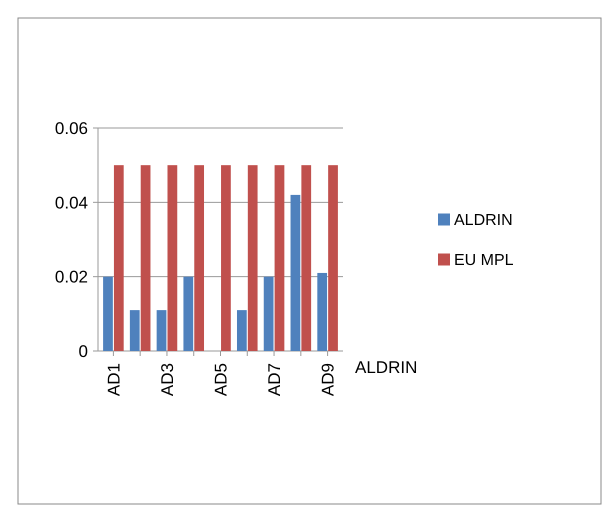 This screenshot has width=611, height=514. What do you see at coordinates (71, 202) in the screenshot?
I see `y-tick-label: 0.04` at bounding box center [71, 202].